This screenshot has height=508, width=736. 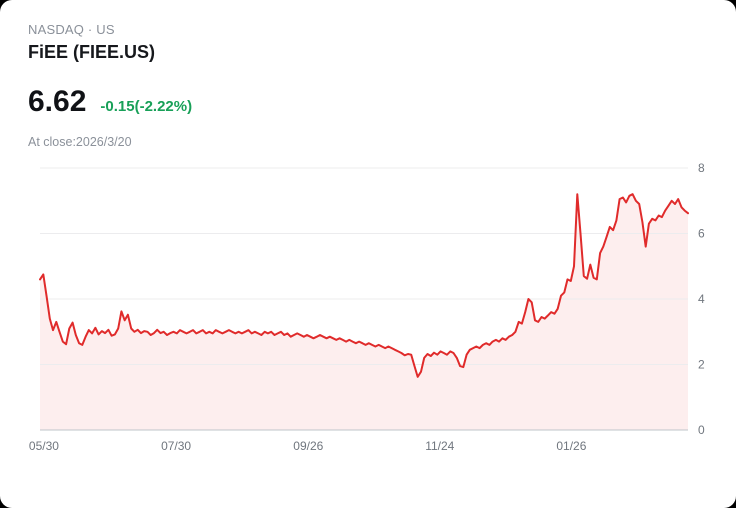 I want to click on y-tick-label: 0, so click(x=701, y=430).